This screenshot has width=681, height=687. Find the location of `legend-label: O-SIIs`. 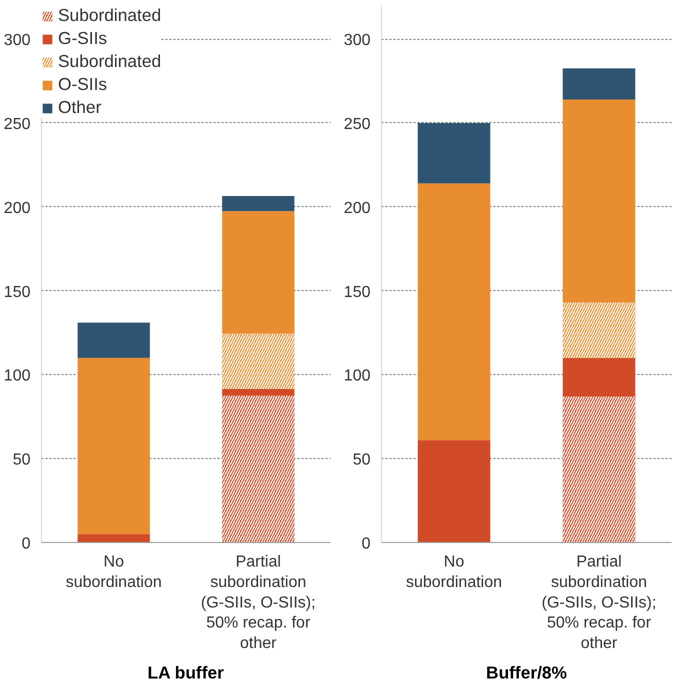

legend-label: O-SIIs is located at coordinates (83, 84).